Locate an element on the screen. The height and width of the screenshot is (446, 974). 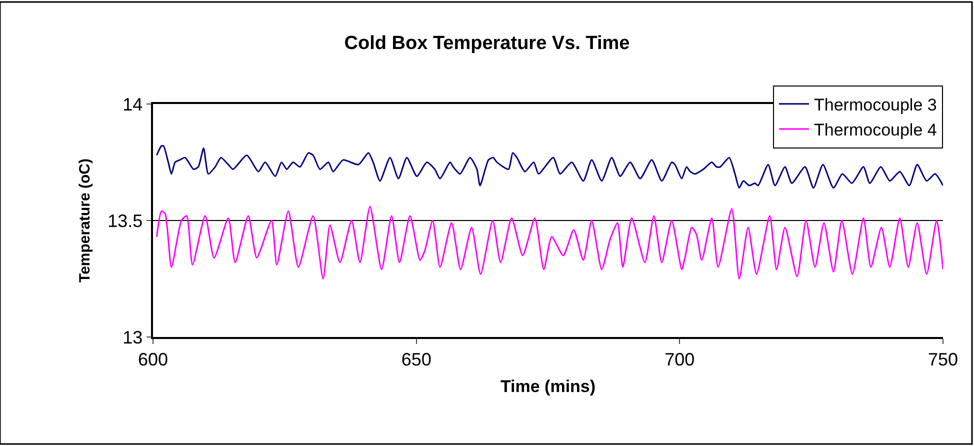
y-tick-label: 13 is located at coordinates (132, 337).